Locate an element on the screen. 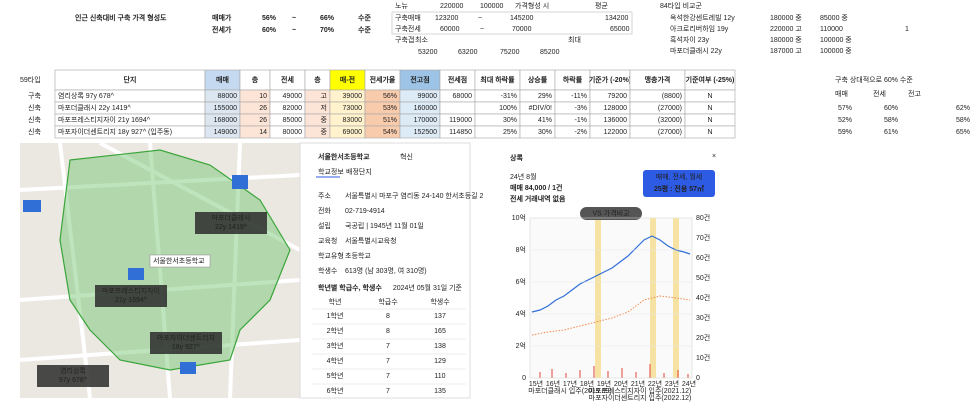 The height and width of the screenshot is (405, 979). school-info: 설립 is located at coordinates (324, 226).